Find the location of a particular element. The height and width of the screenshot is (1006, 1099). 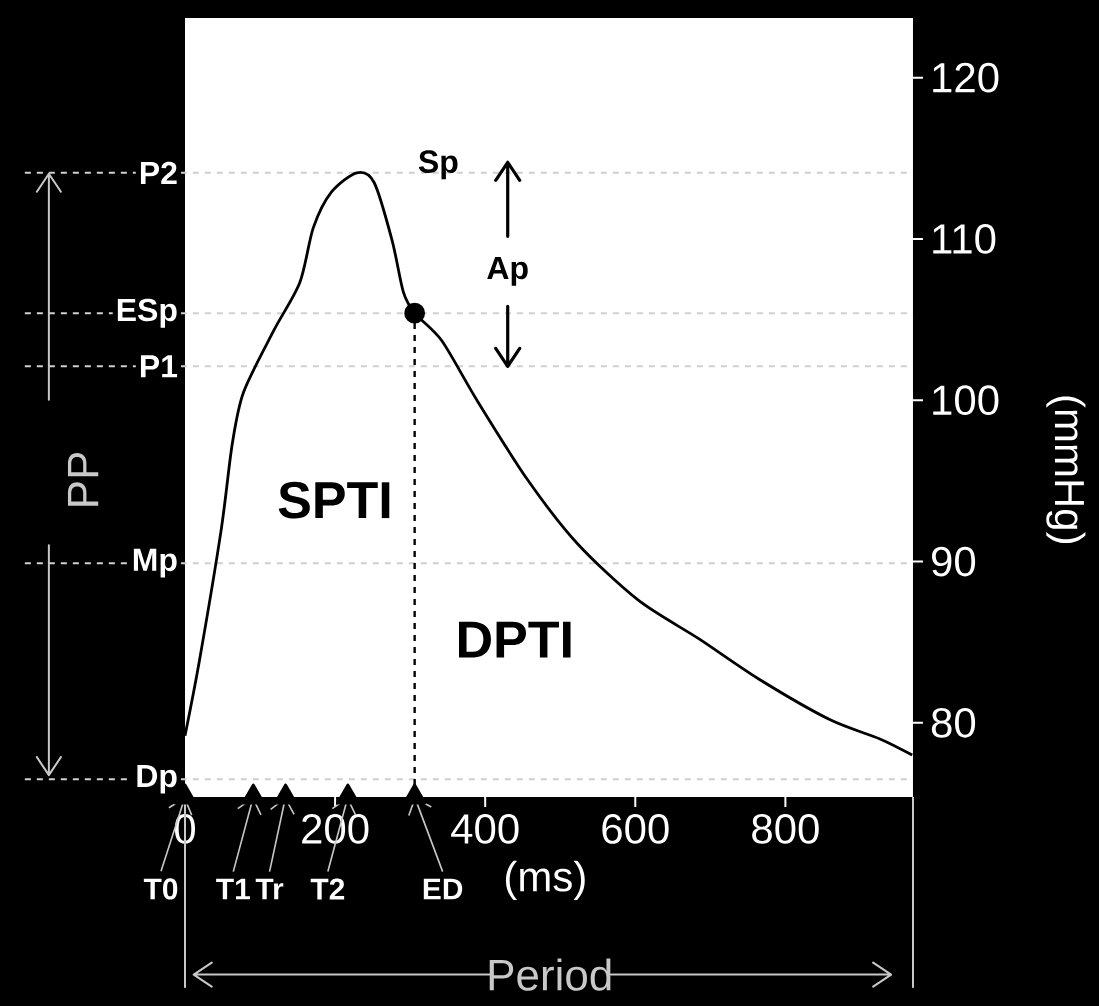

annotation: Tr is located at coordinates (269, 889).